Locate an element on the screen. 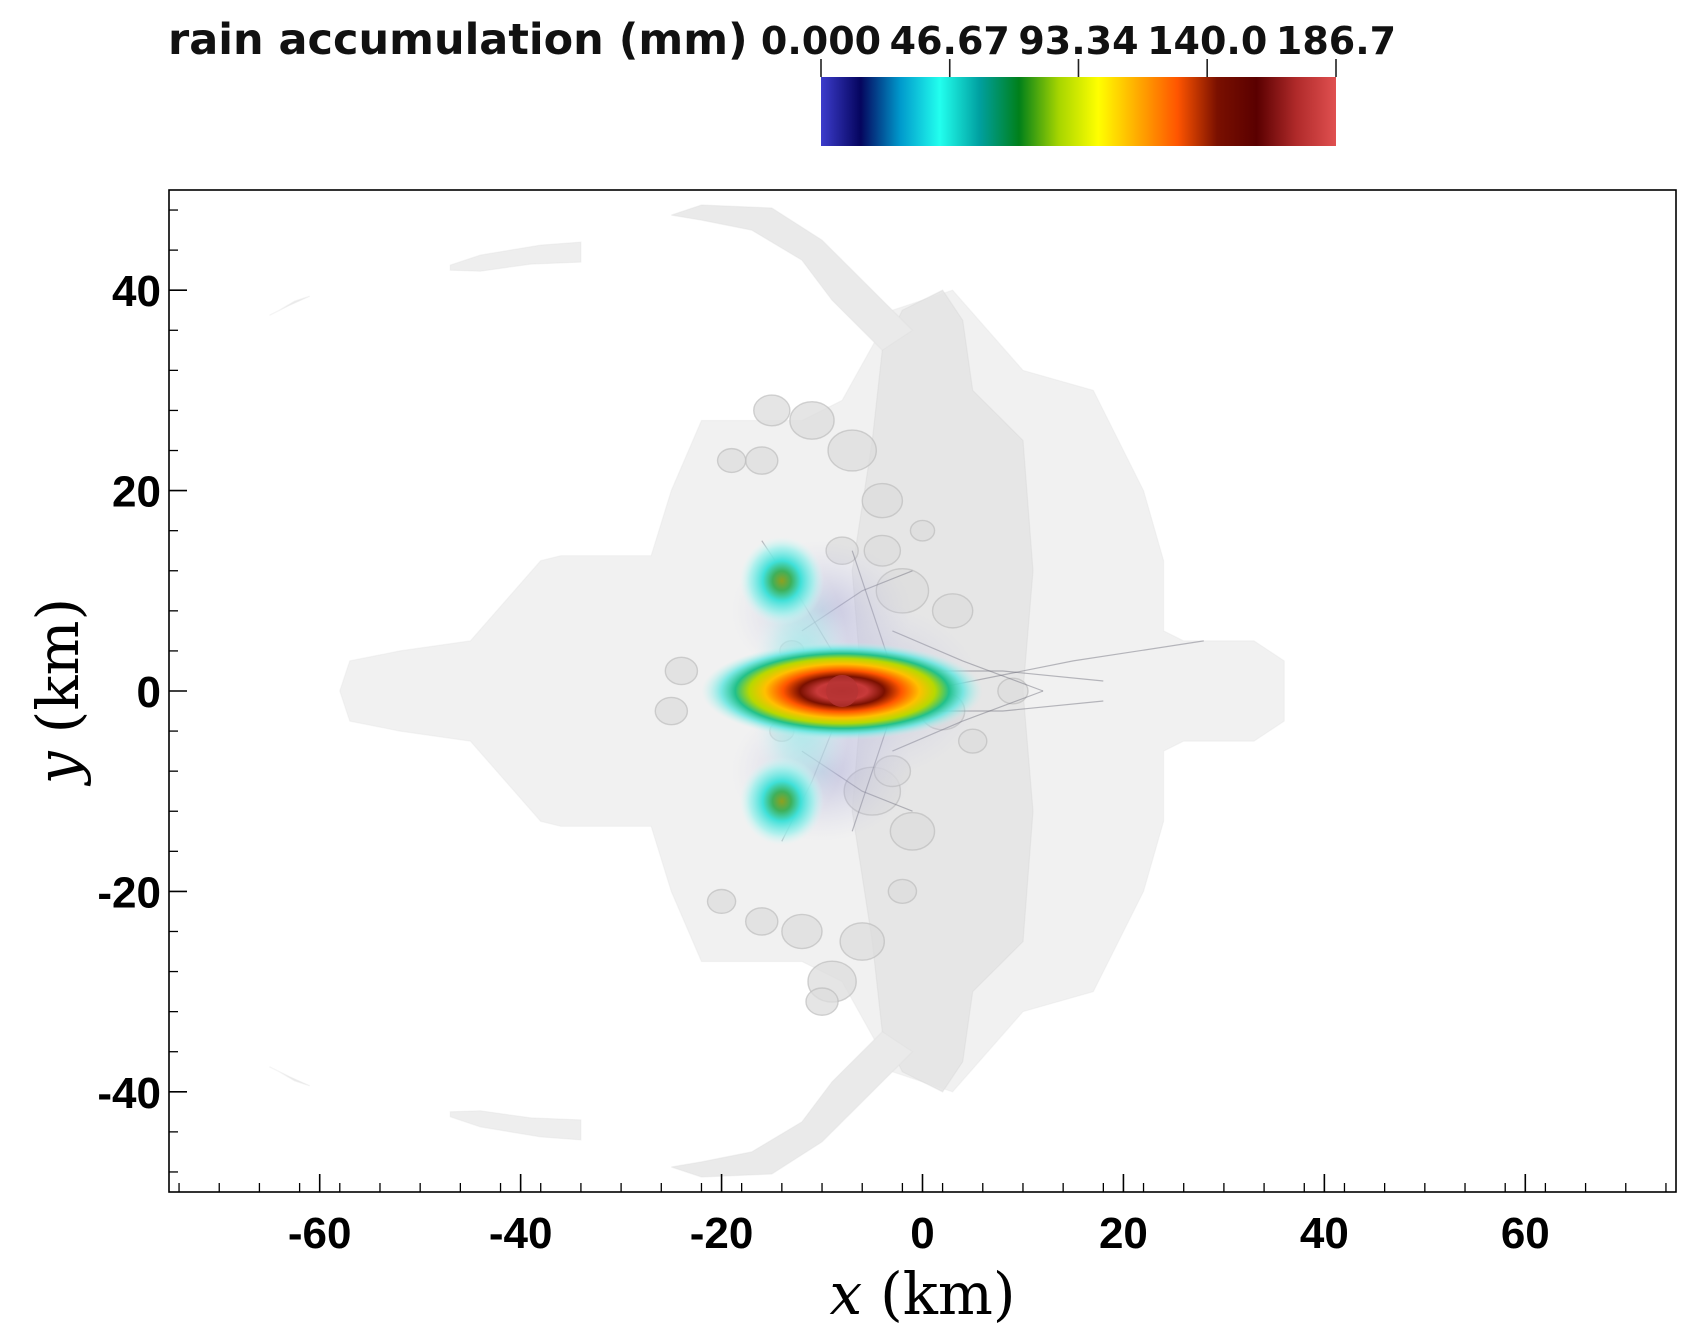 Image resolution: width=1708 pixels, height=1340 pixels. wing-north is located at coordinates (792, 278).